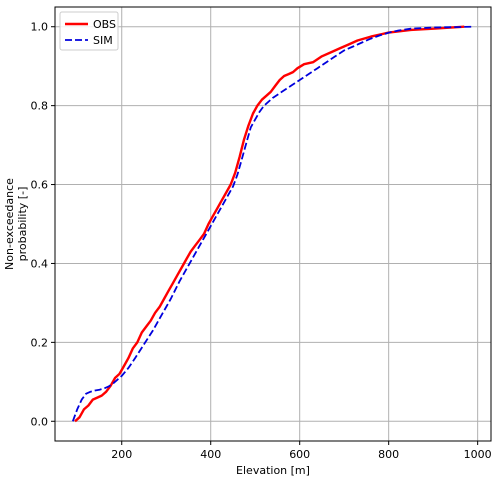  Describe the element at coordinates (40, 106) in the screenshot. I see `y-tick-label: 0.8` at that location.